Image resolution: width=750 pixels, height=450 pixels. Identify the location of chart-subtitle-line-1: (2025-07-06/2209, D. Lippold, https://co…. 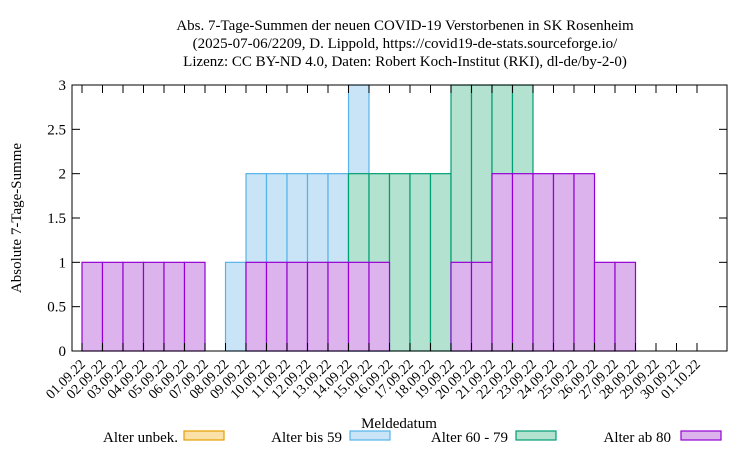
(405, 44).